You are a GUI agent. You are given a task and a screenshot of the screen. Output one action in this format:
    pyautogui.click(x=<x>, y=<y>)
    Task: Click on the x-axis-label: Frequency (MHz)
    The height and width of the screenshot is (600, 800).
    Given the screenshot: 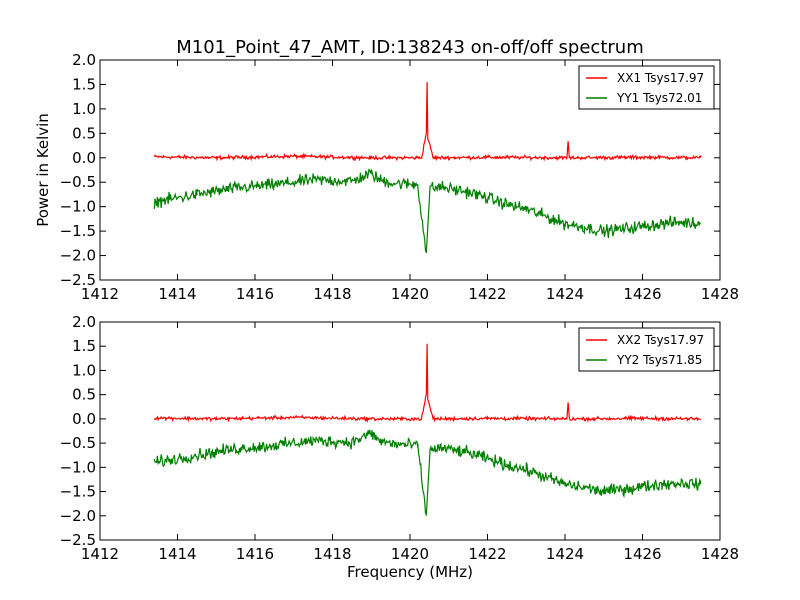 What is the action you would take?
    pyautogui.click(x=410, y=572)
    